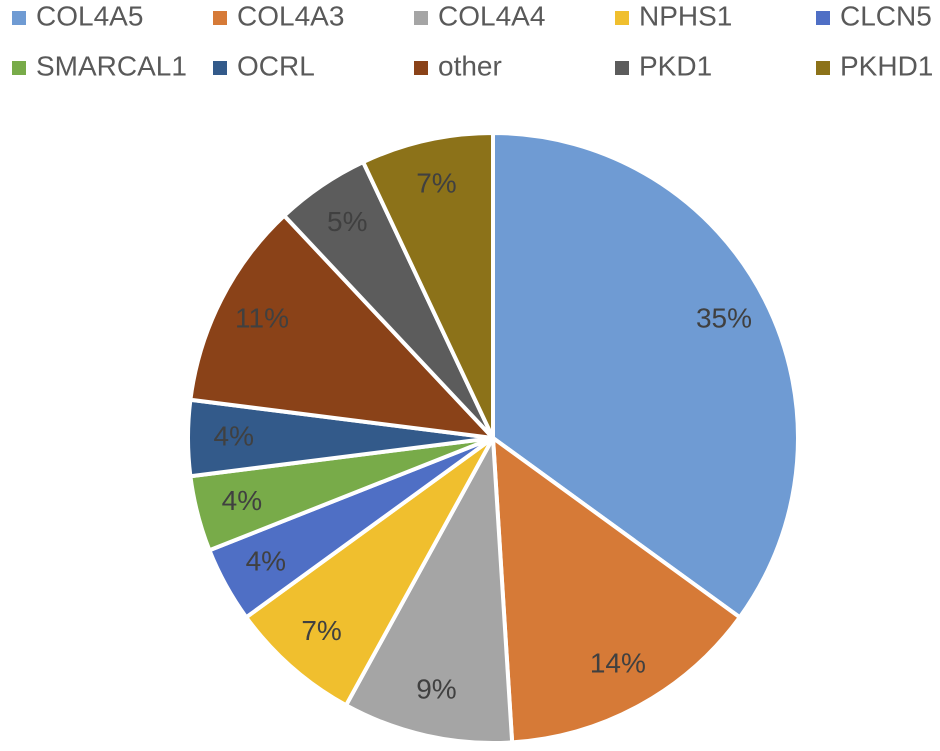  I want to click on legend-label: NPHS1, so click(685, 15).